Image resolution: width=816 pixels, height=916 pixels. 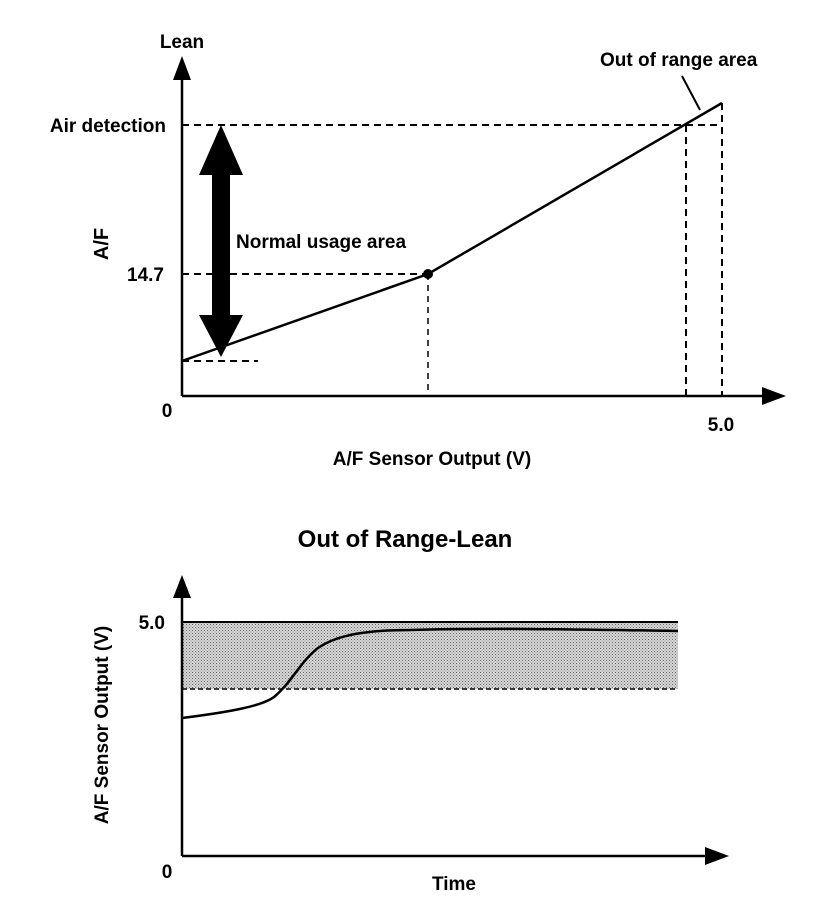 I want to click on sensor-output-curve, so click(x=430, y=673).